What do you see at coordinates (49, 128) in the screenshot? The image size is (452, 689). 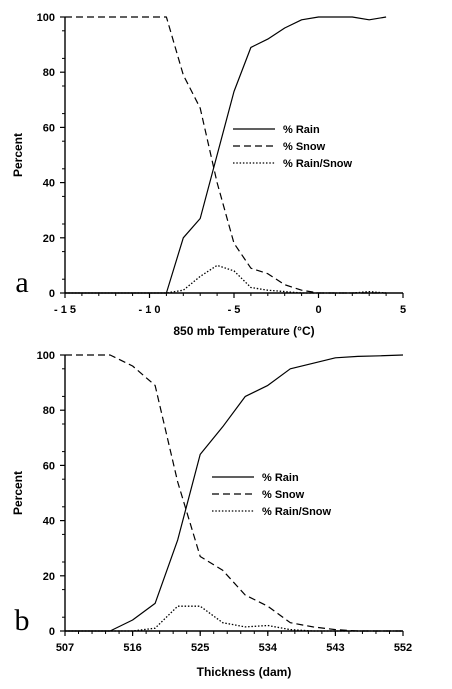 I see `panel-a-y-tick-label: 60` at bounding box center [49, 128].